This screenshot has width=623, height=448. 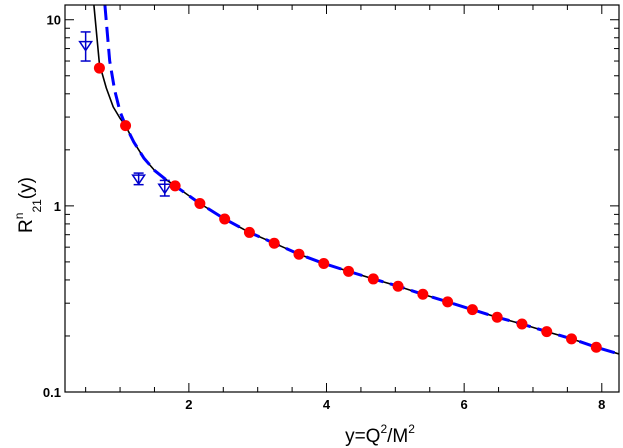 What do you see at coordinates (54, 20) in the screenshot?
I see `y-tick-label: 10` at bounding box center [54, 20].